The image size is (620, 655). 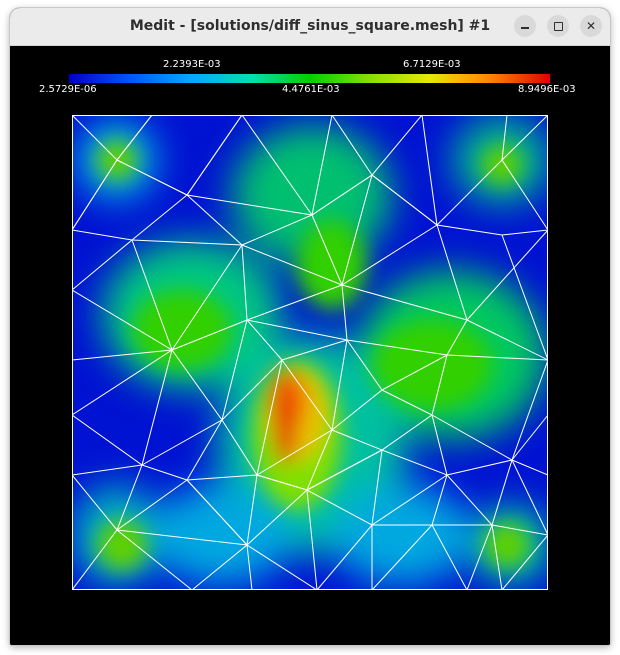 What do you see at coordinates (68, 89) in the screenshot?
I see `colorbar-min-label: 2.5729E-06` at bounding box center [68, 89].